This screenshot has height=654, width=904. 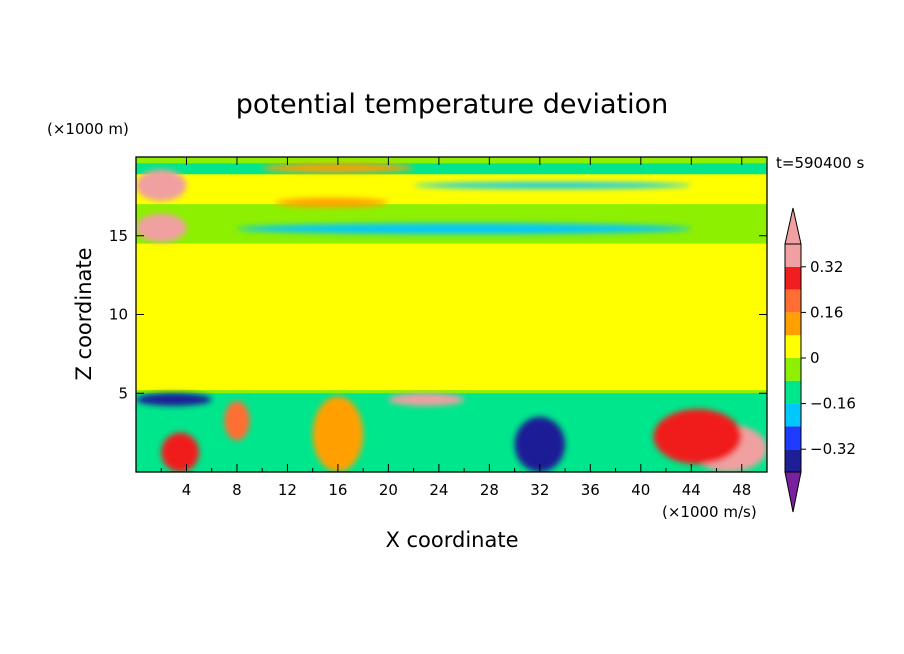 What do you see at coordinates (438, 490) in the screenshot?
I see `x-tick-label: 24` at bounding box center [438, 490].